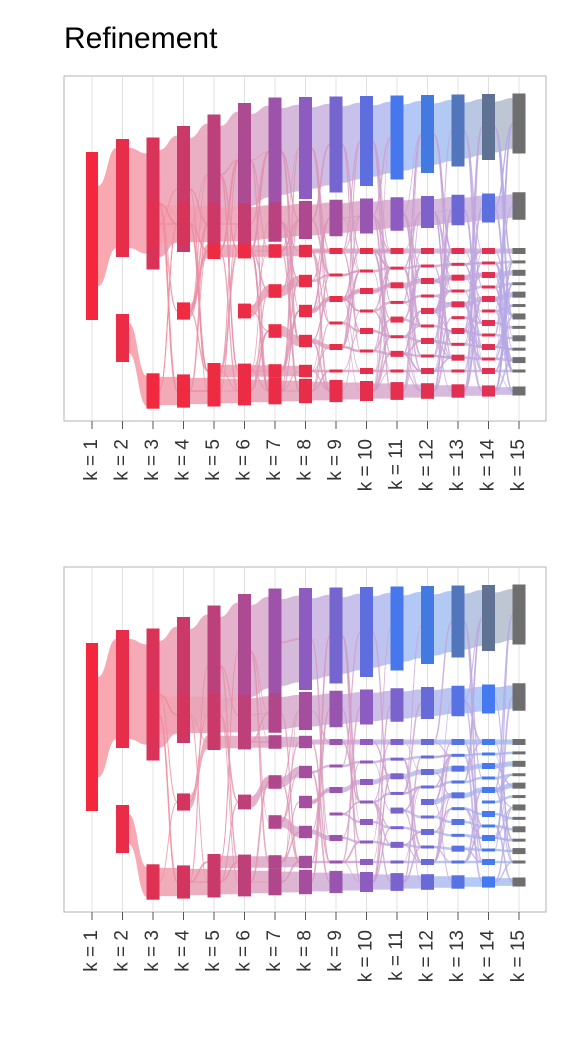 The width and height of the screenshot is (576, 1056). Describe the element at coordinates (518, 956) in the screenshot. I see `x-tick-label: k = 15` at that location.